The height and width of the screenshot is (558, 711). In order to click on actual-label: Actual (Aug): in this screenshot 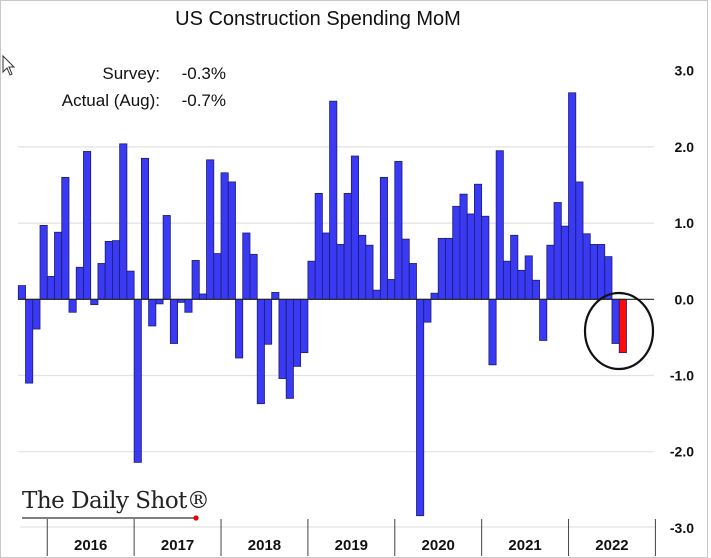, I will do `click(111, 100)`.